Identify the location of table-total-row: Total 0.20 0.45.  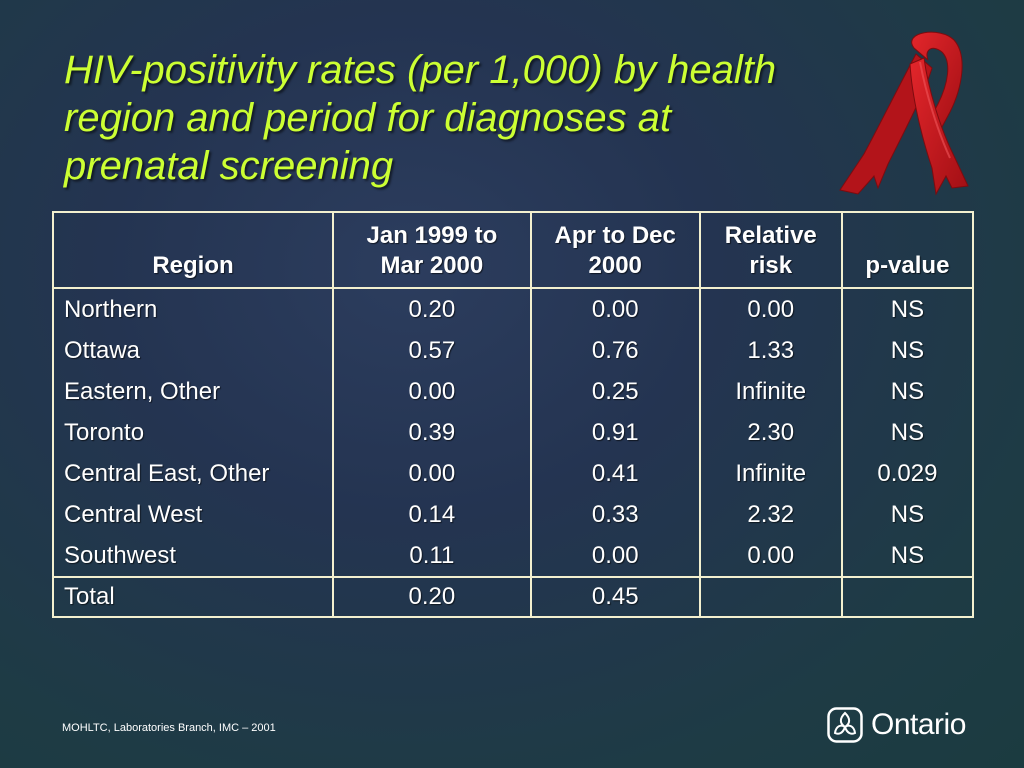
(513, 596).